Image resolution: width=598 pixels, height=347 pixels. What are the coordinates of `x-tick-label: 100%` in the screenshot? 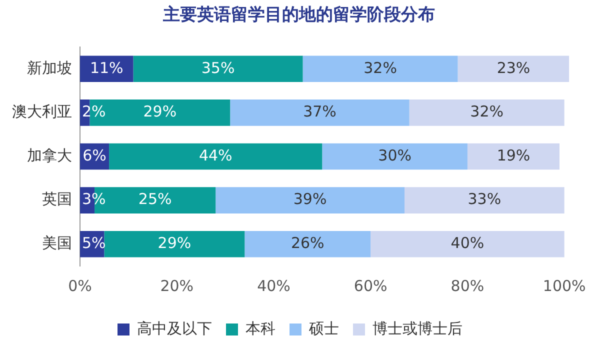 It's located at (564, 285).